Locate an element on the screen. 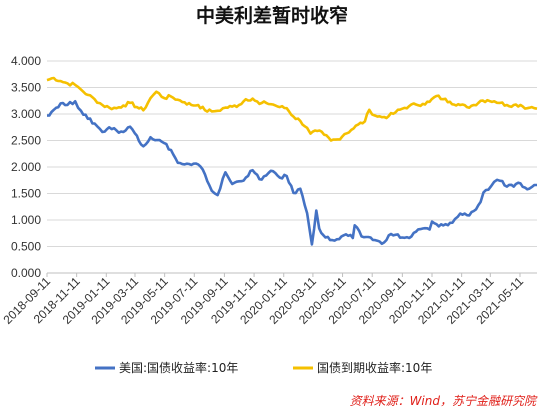 The height and width of the screenshot is (413, 545). chart-title: 中美利差暂时收窄 is located at coordinates (272, 15).